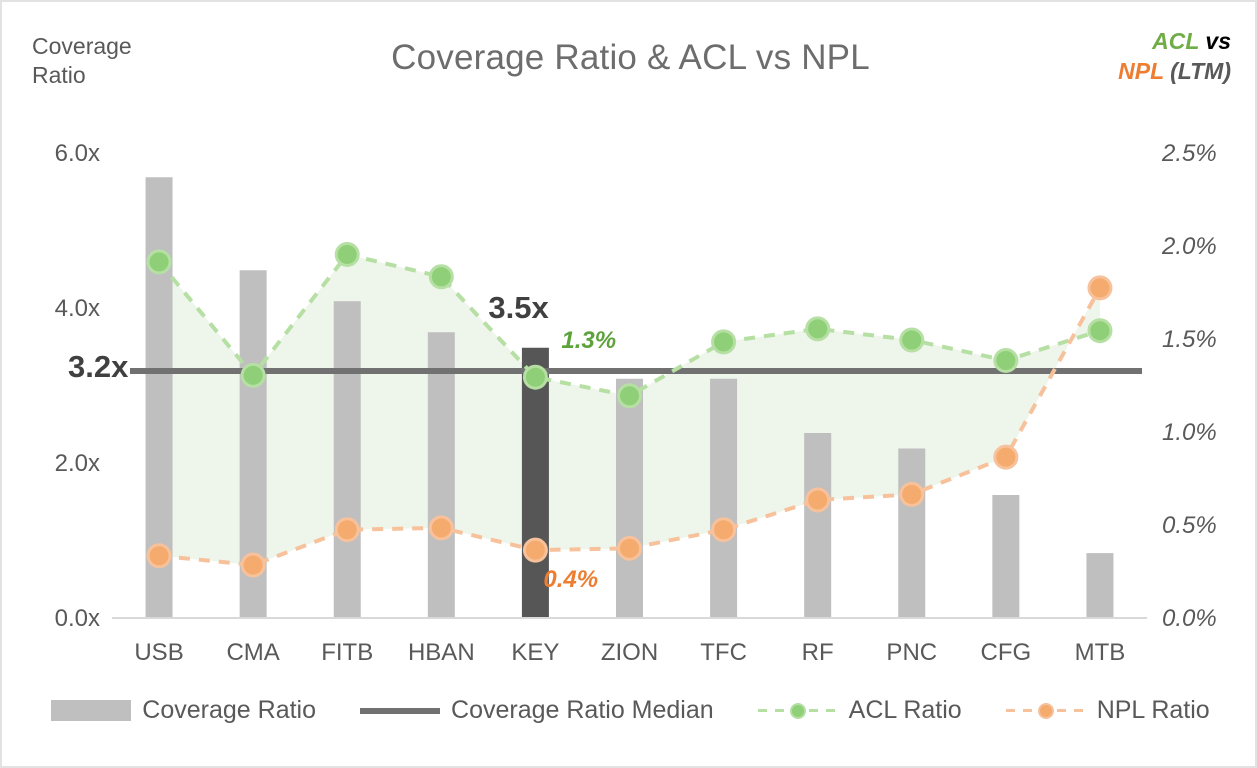  What do you see at coordinates (818, 329) in the screenshot?
I see `acl-ratio-marker-rf` at bounding box center [818, 329].